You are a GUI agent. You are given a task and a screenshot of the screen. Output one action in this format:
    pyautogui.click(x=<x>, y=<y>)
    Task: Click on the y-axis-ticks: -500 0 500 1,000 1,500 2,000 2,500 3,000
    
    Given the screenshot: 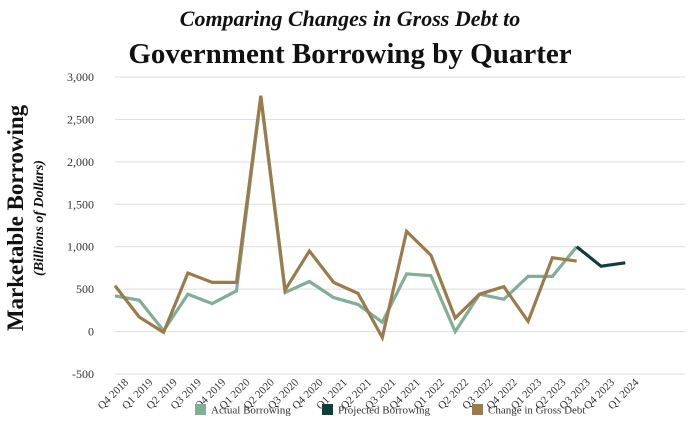 What is the action you would take?
    pyautogui.click(x=80, y=225)
    